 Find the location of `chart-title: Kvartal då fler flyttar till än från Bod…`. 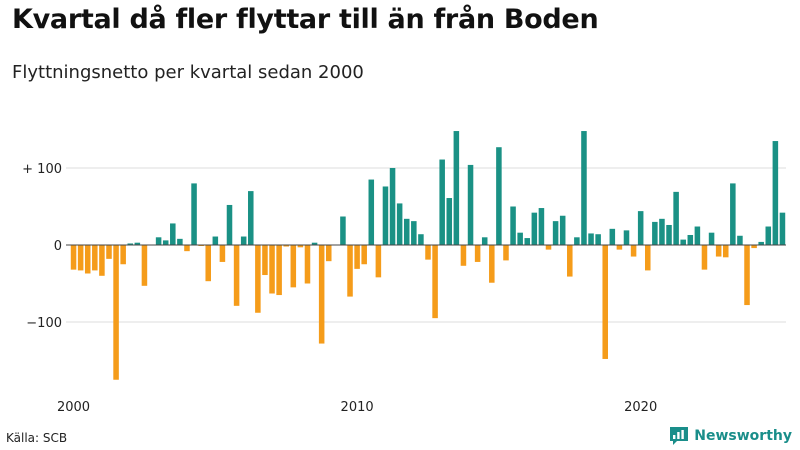

chart-title: Kvartal då fler flyttar till än från Bod… is located at coordinates (305, 19).